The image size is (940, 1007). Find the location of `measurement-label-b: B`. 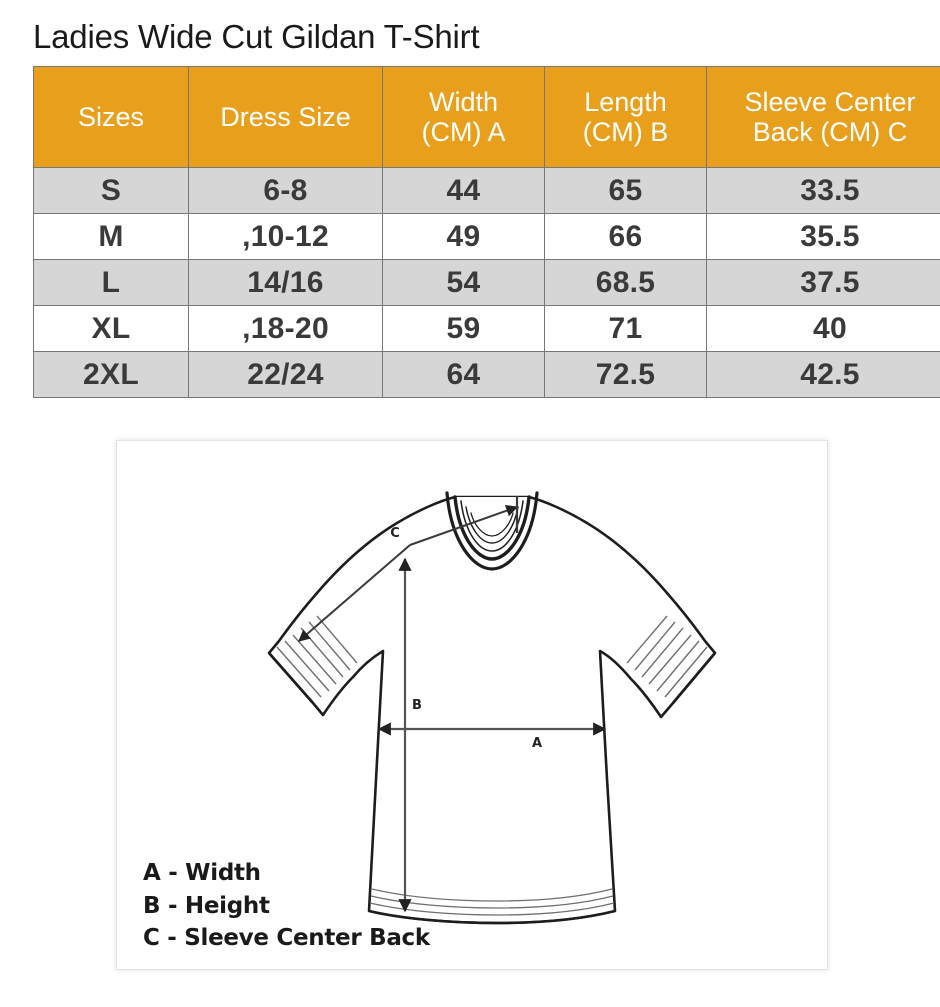

measurement-label-b: B is located at coordinates (417, 705).